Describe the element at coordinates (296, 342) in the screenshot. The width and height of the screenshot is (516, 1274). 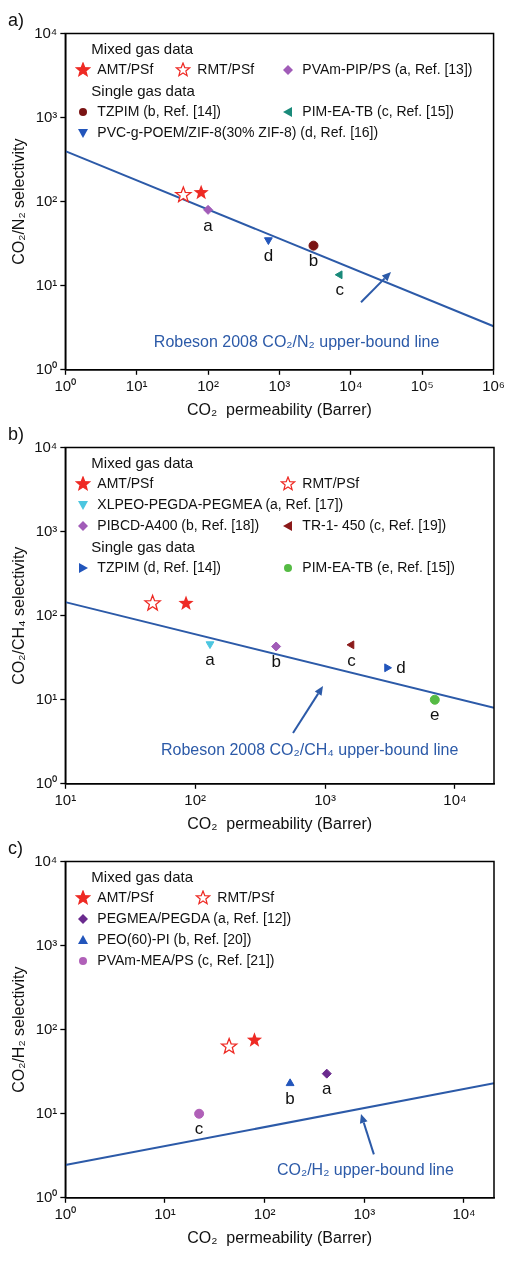
I see `annotation: Robeson 2008 CO₂/N₂ upper-bound line` at that location.